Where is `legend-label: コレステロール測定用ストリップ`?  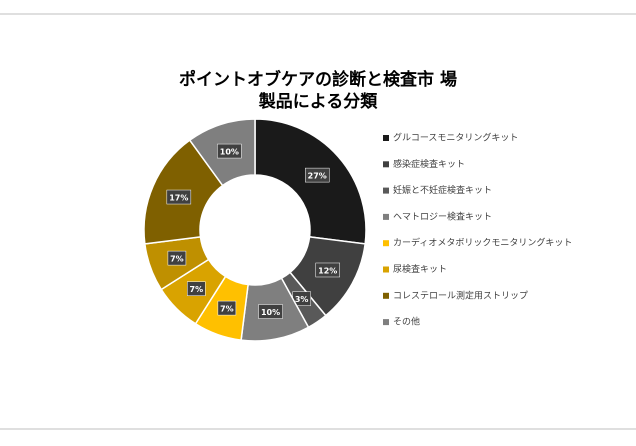
legend-label: コレステロール測定用ストリップ is located at coordinates (460, 295).